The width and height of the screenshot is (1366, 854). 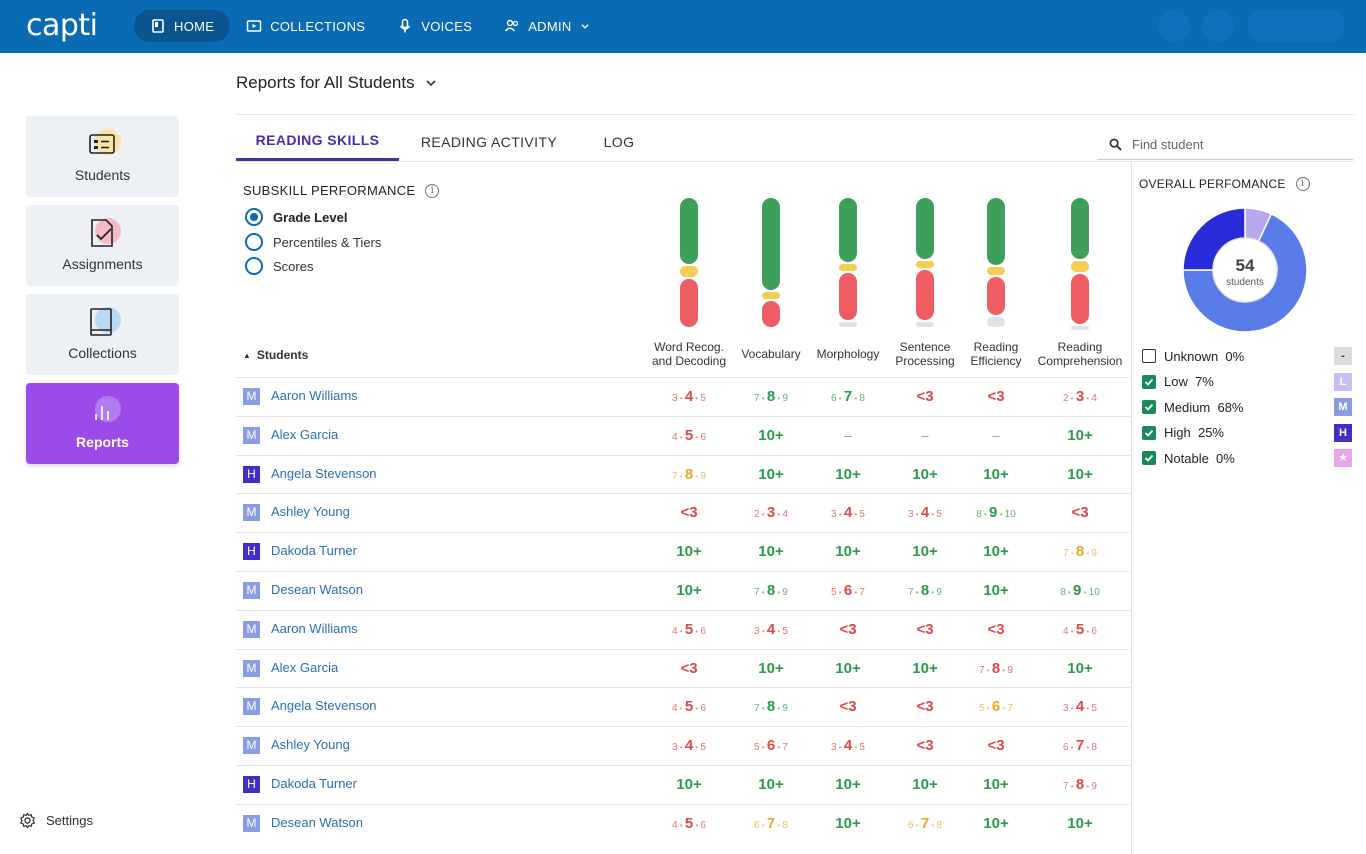 I want to click on score-cell: 10+, so click(x=848, y=551).